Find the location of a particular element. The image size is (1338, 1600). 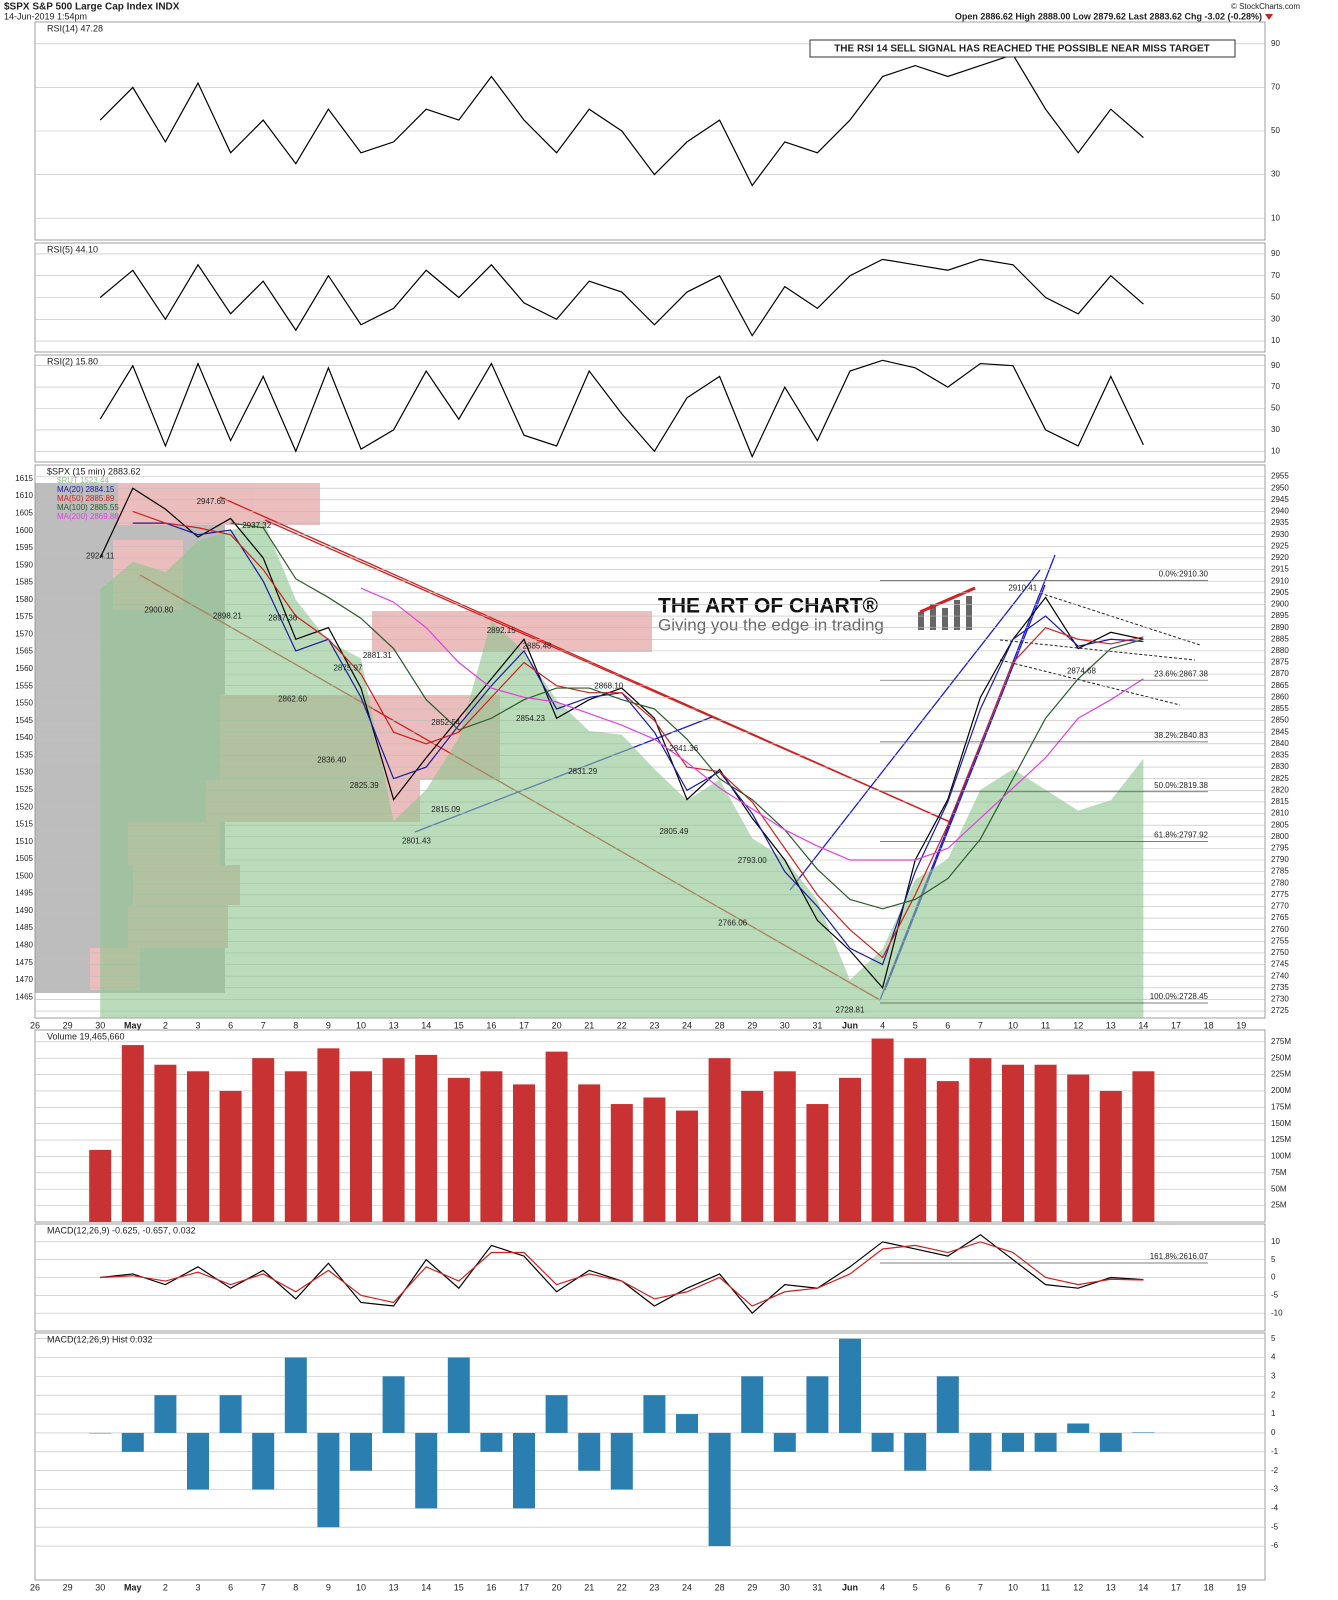

logo-title: THE ART OF CHART® is located at coordinates (768, 606).